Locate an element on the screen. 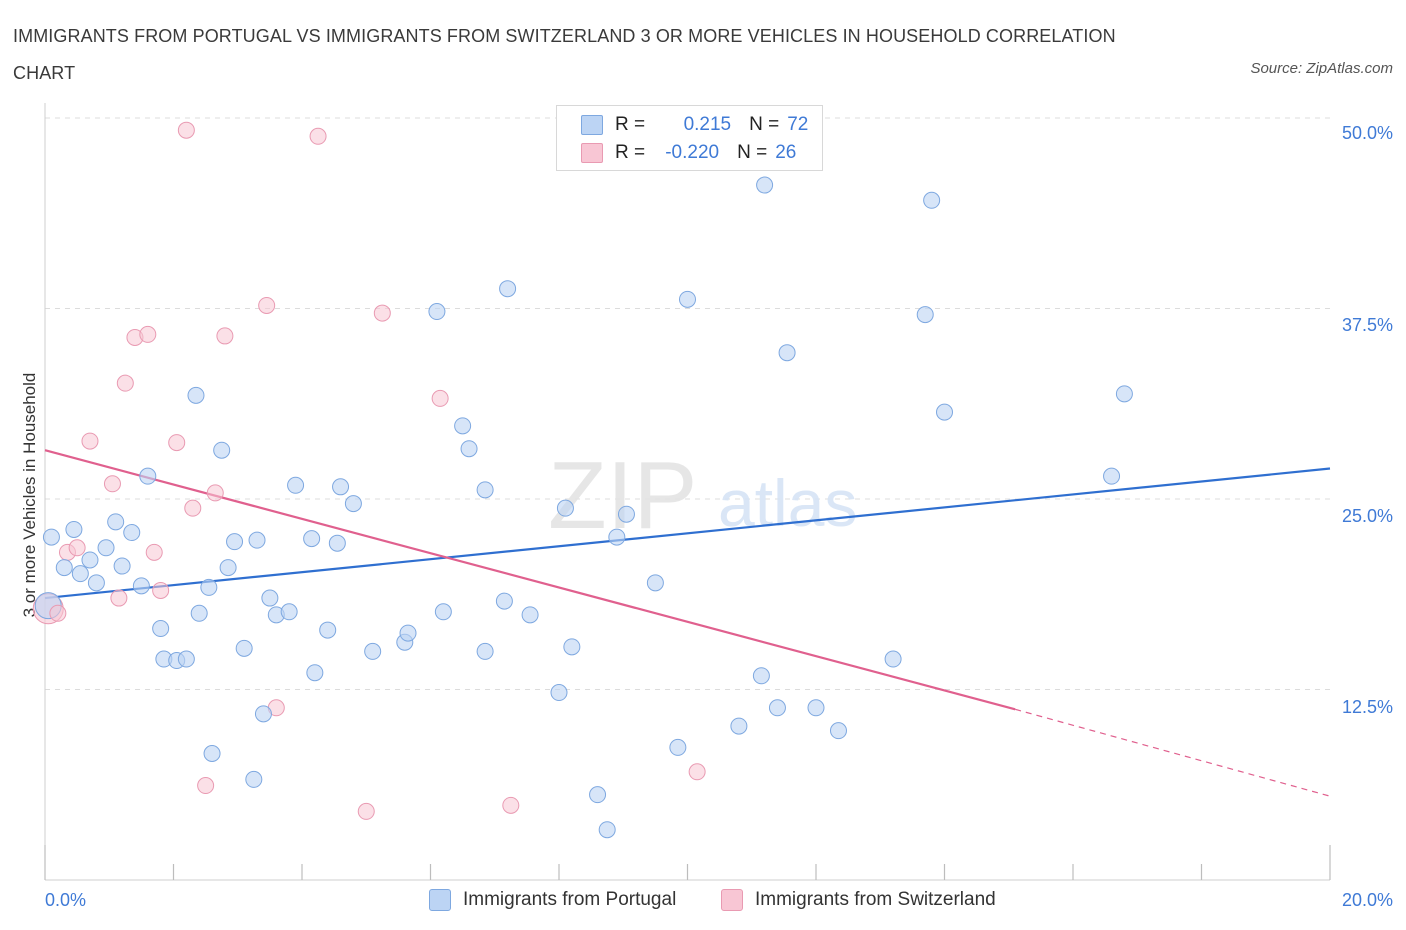  r-value: 0.215 is located at coordinates (707, 124).